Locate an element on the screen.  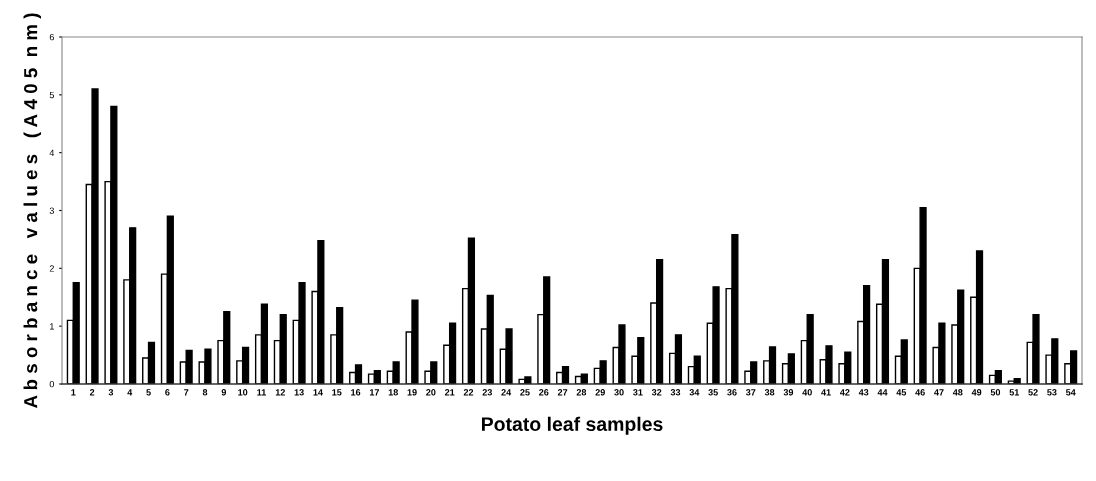
x-tick-label: 23 is located at coordinates (487, 392).